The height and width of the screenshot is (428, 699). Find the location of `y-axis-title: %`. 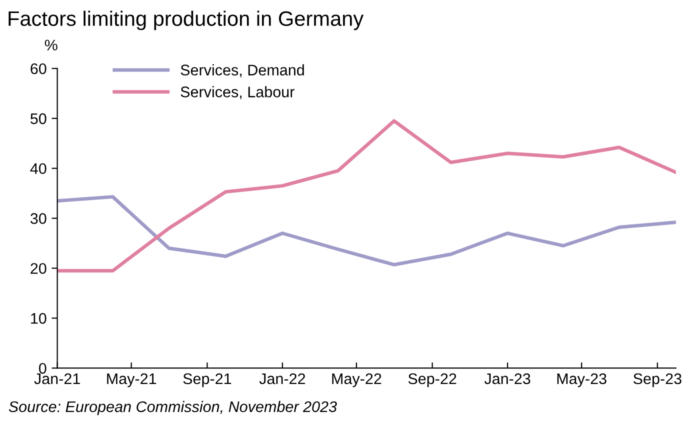

y-axis-title: % is located at coordinates (51, 45).